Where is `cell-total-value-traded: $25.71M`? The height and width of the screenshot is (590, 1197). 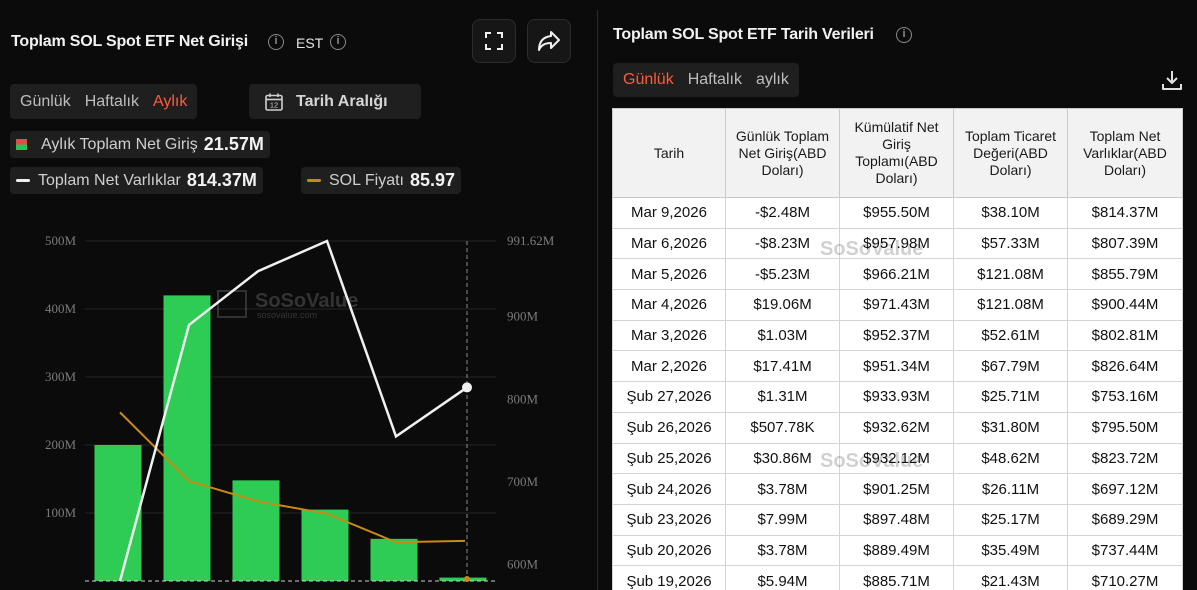 cell-total-value-traded: $25.71M is located at coordinates (1010, 397).